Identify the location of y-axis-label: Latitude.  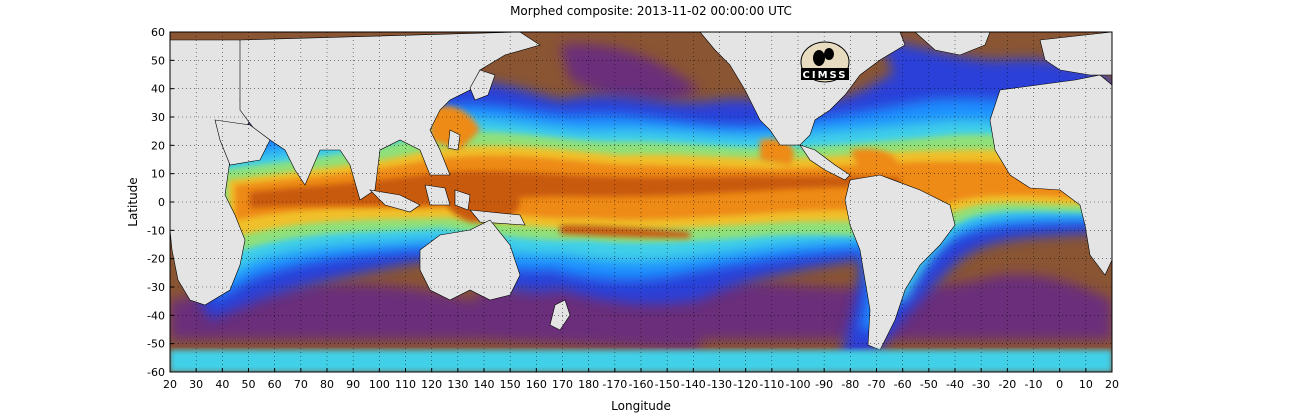
(133, 201).